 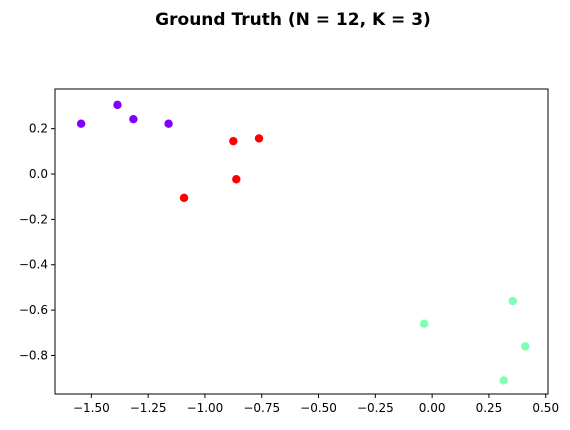 What do you see at coordinates (91, 408) in the screenshot?
I see `x-tick-label: −1.50` at bounding box center [91, 408].